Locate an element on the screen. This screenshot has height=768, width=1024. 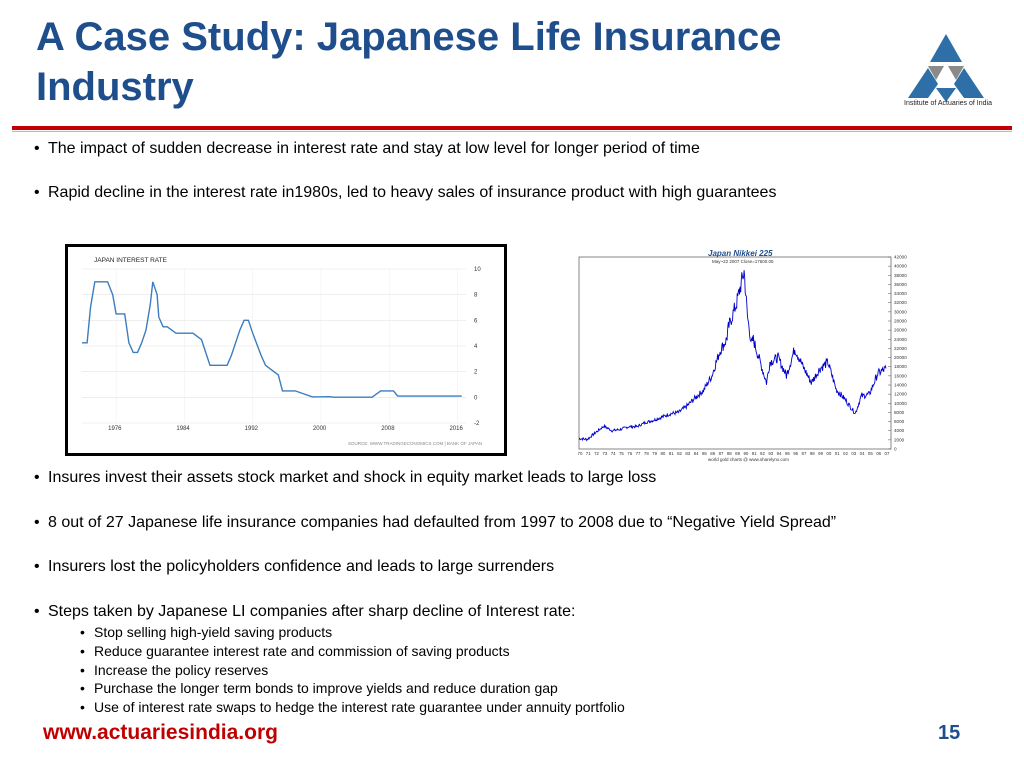
nikkei-x-tick: 06 is located at coordinates (878, 453).